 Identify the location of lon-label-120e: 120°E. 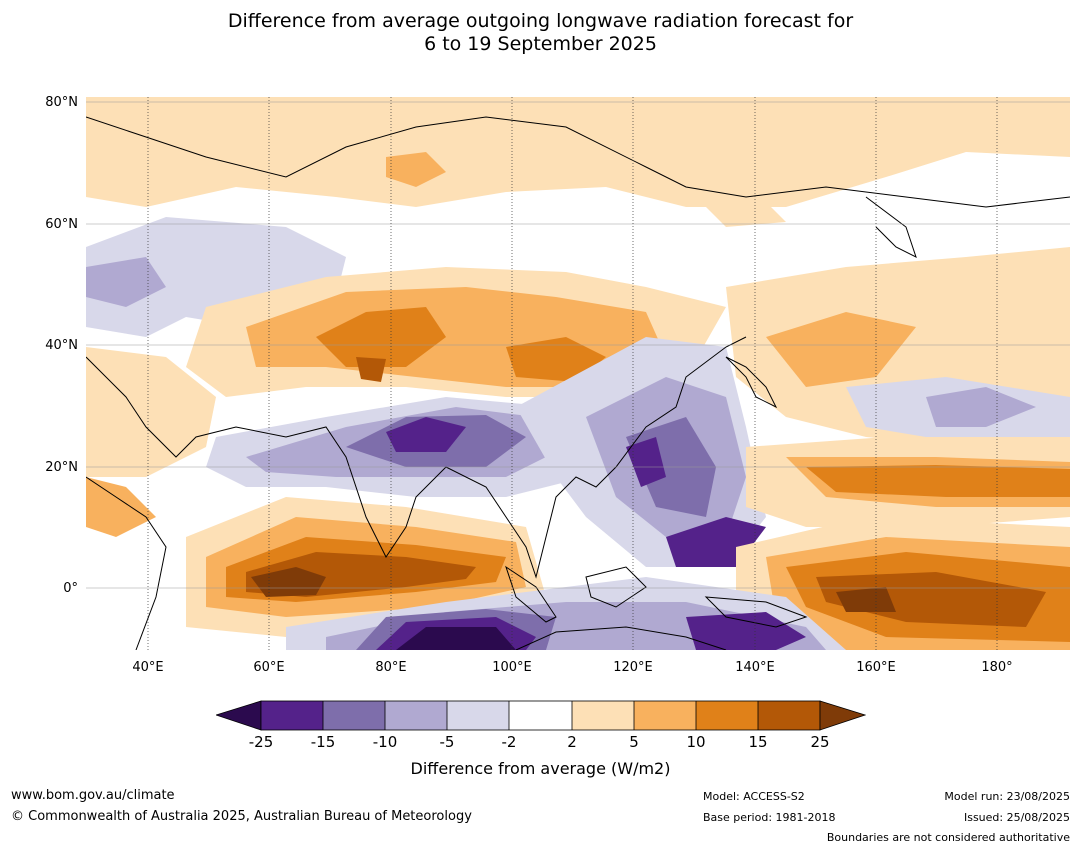
(633, 667).